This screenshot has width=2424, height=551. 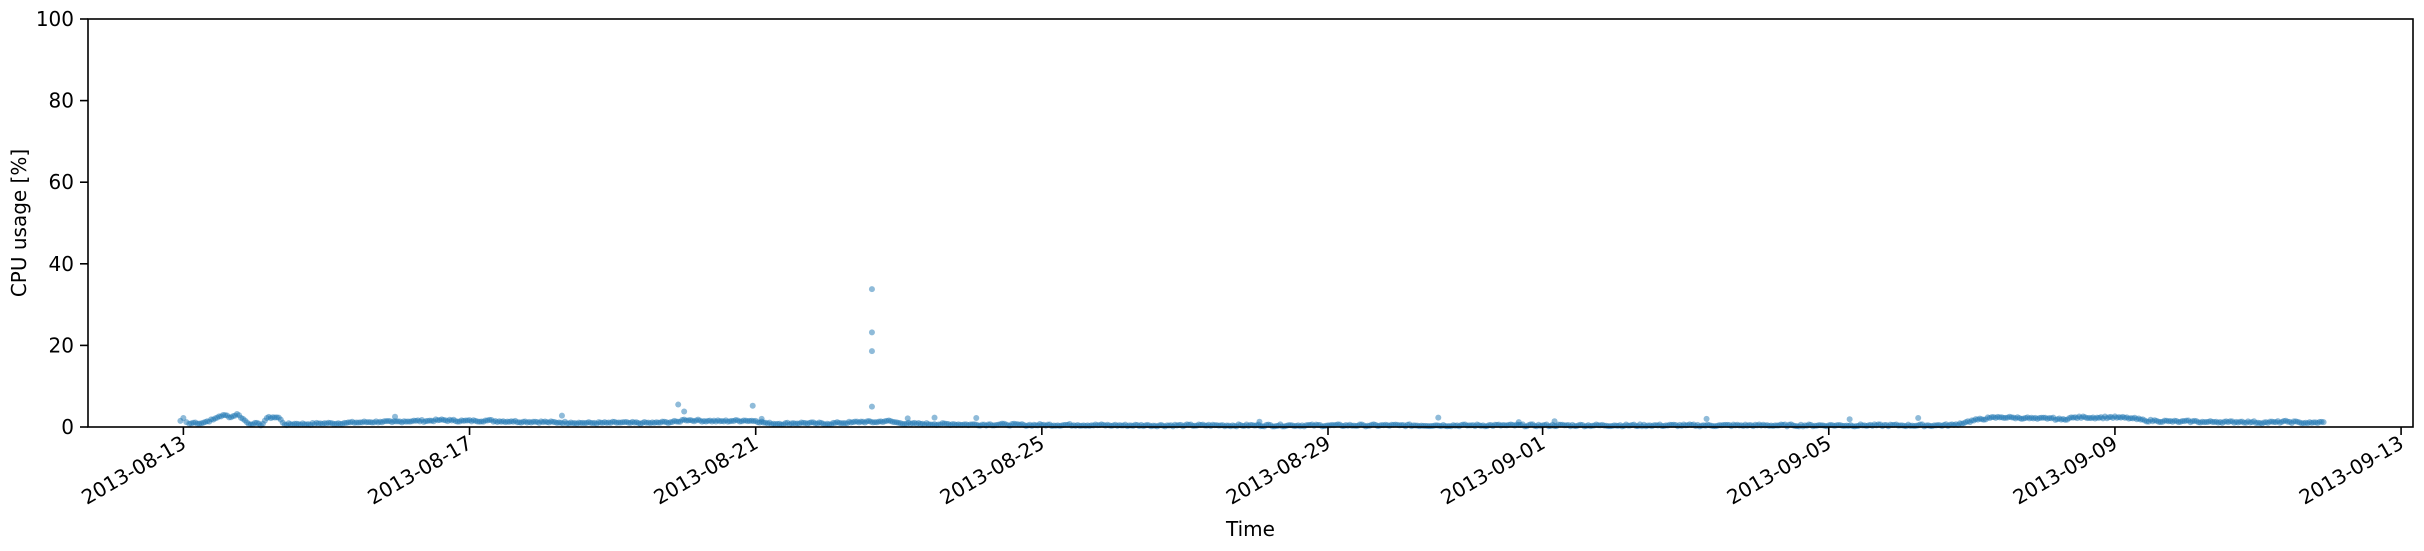 What do you see at coordinates (419, 470) in the screenshot?
I see `x-tick-label: 2013-08-17` at bounding box center [419, 470].